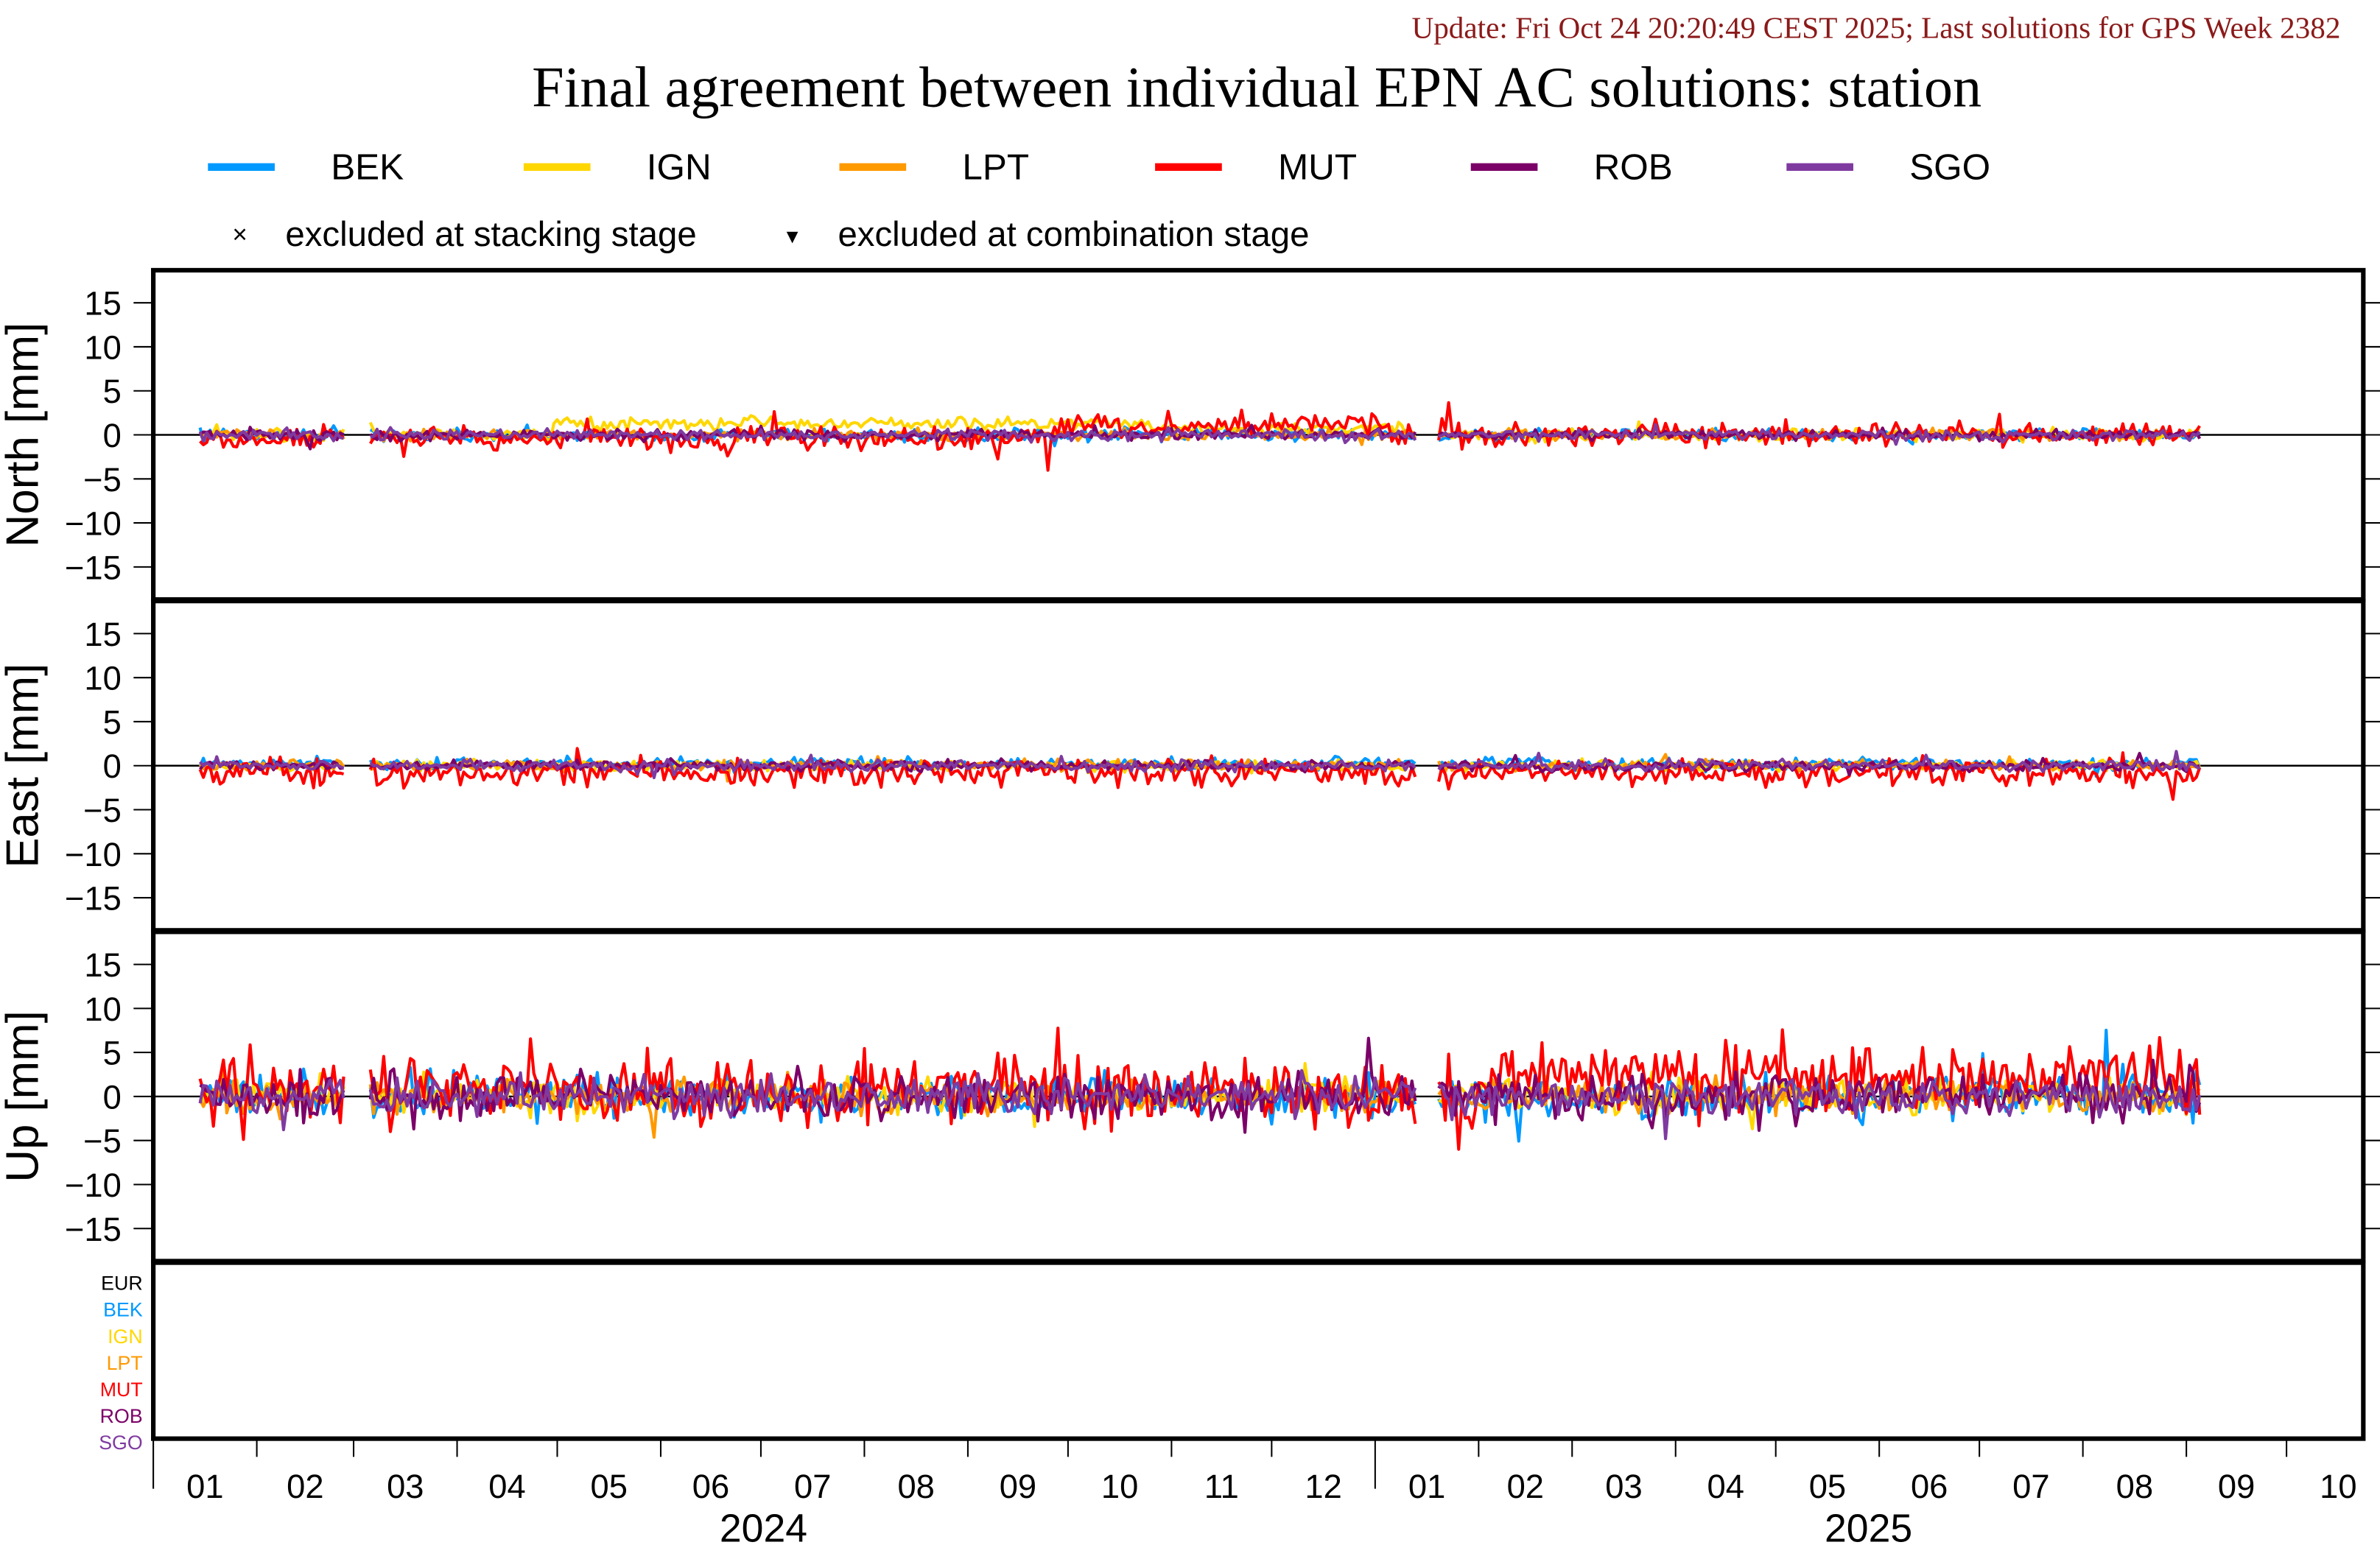 The image size is (2380, 1545). Describe the element at coordinates (995, 167) in the screenshot. I see `legend-label-lpt: LPT` at that location.